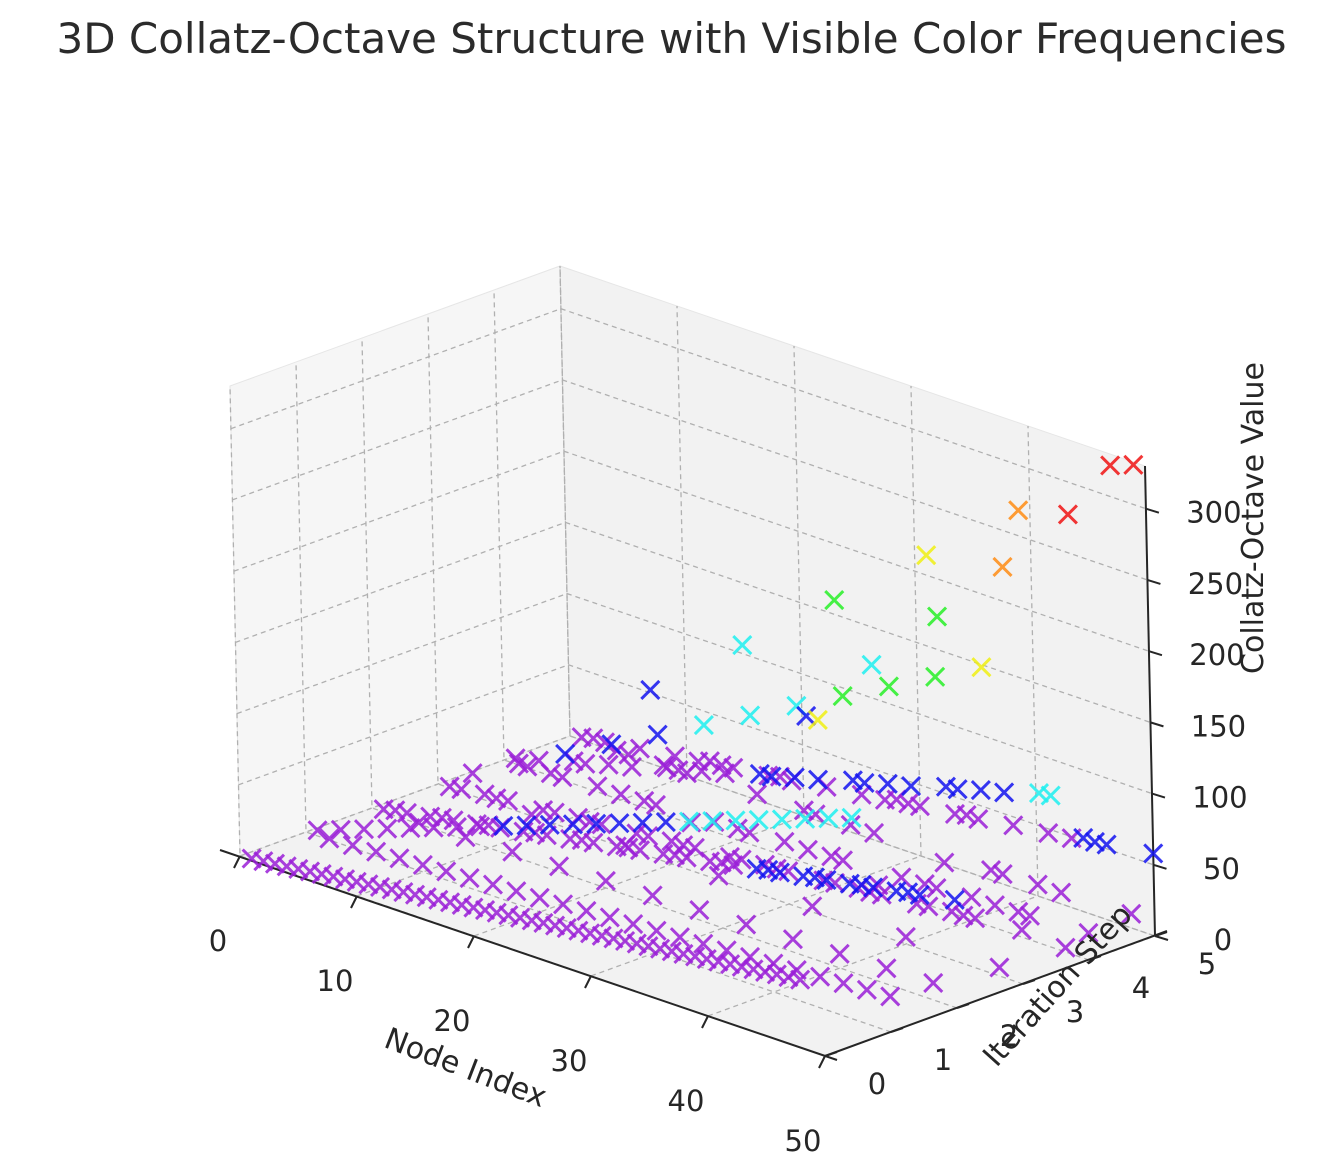 This screenshot has height=1168, width=1343. What do you see at coordinates (996, 993) in the screenshot?
I see `y-axis-line` at bounding box center [996, 993].